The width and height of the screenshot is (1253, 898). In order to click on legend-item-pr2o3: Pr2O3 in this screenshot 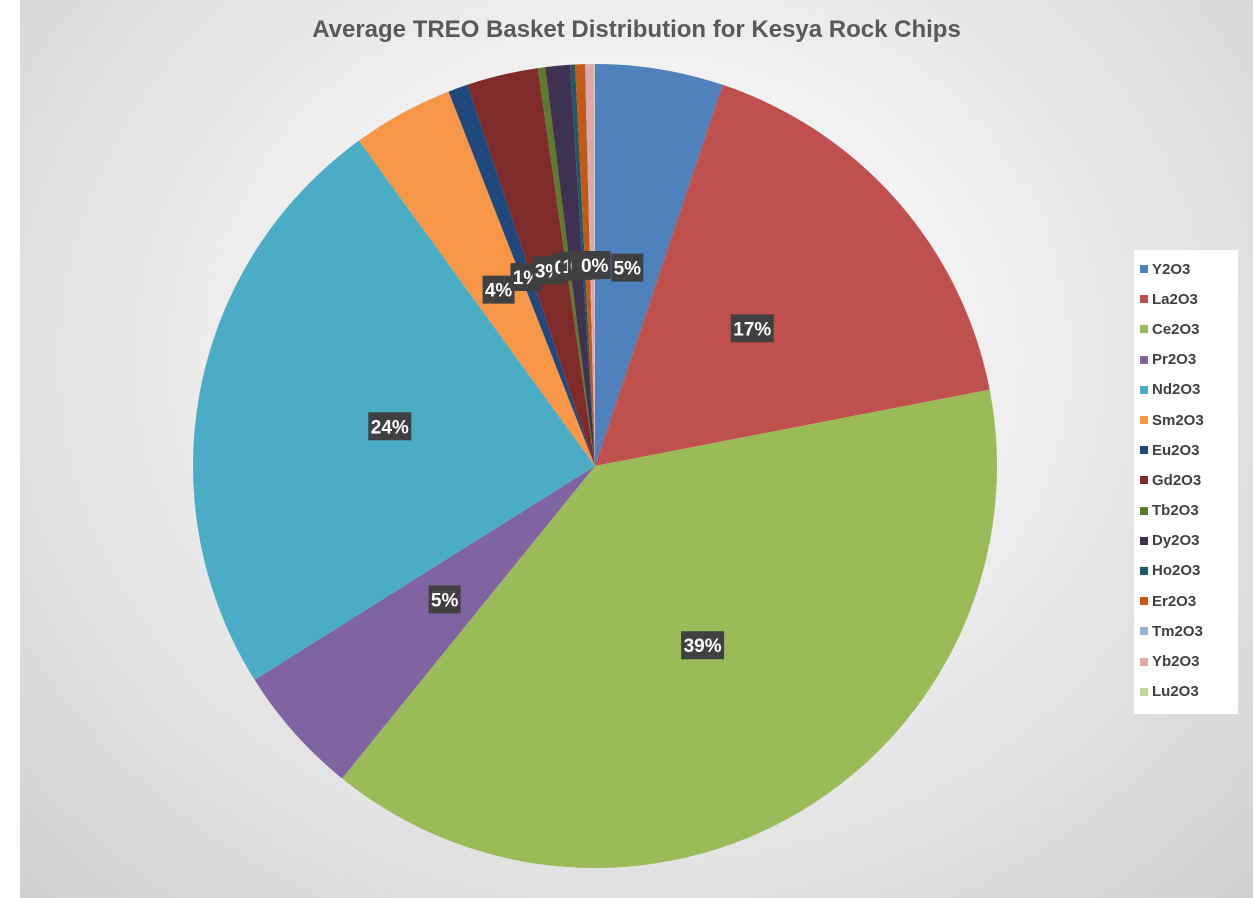, I will do `click(1189, 360)`.